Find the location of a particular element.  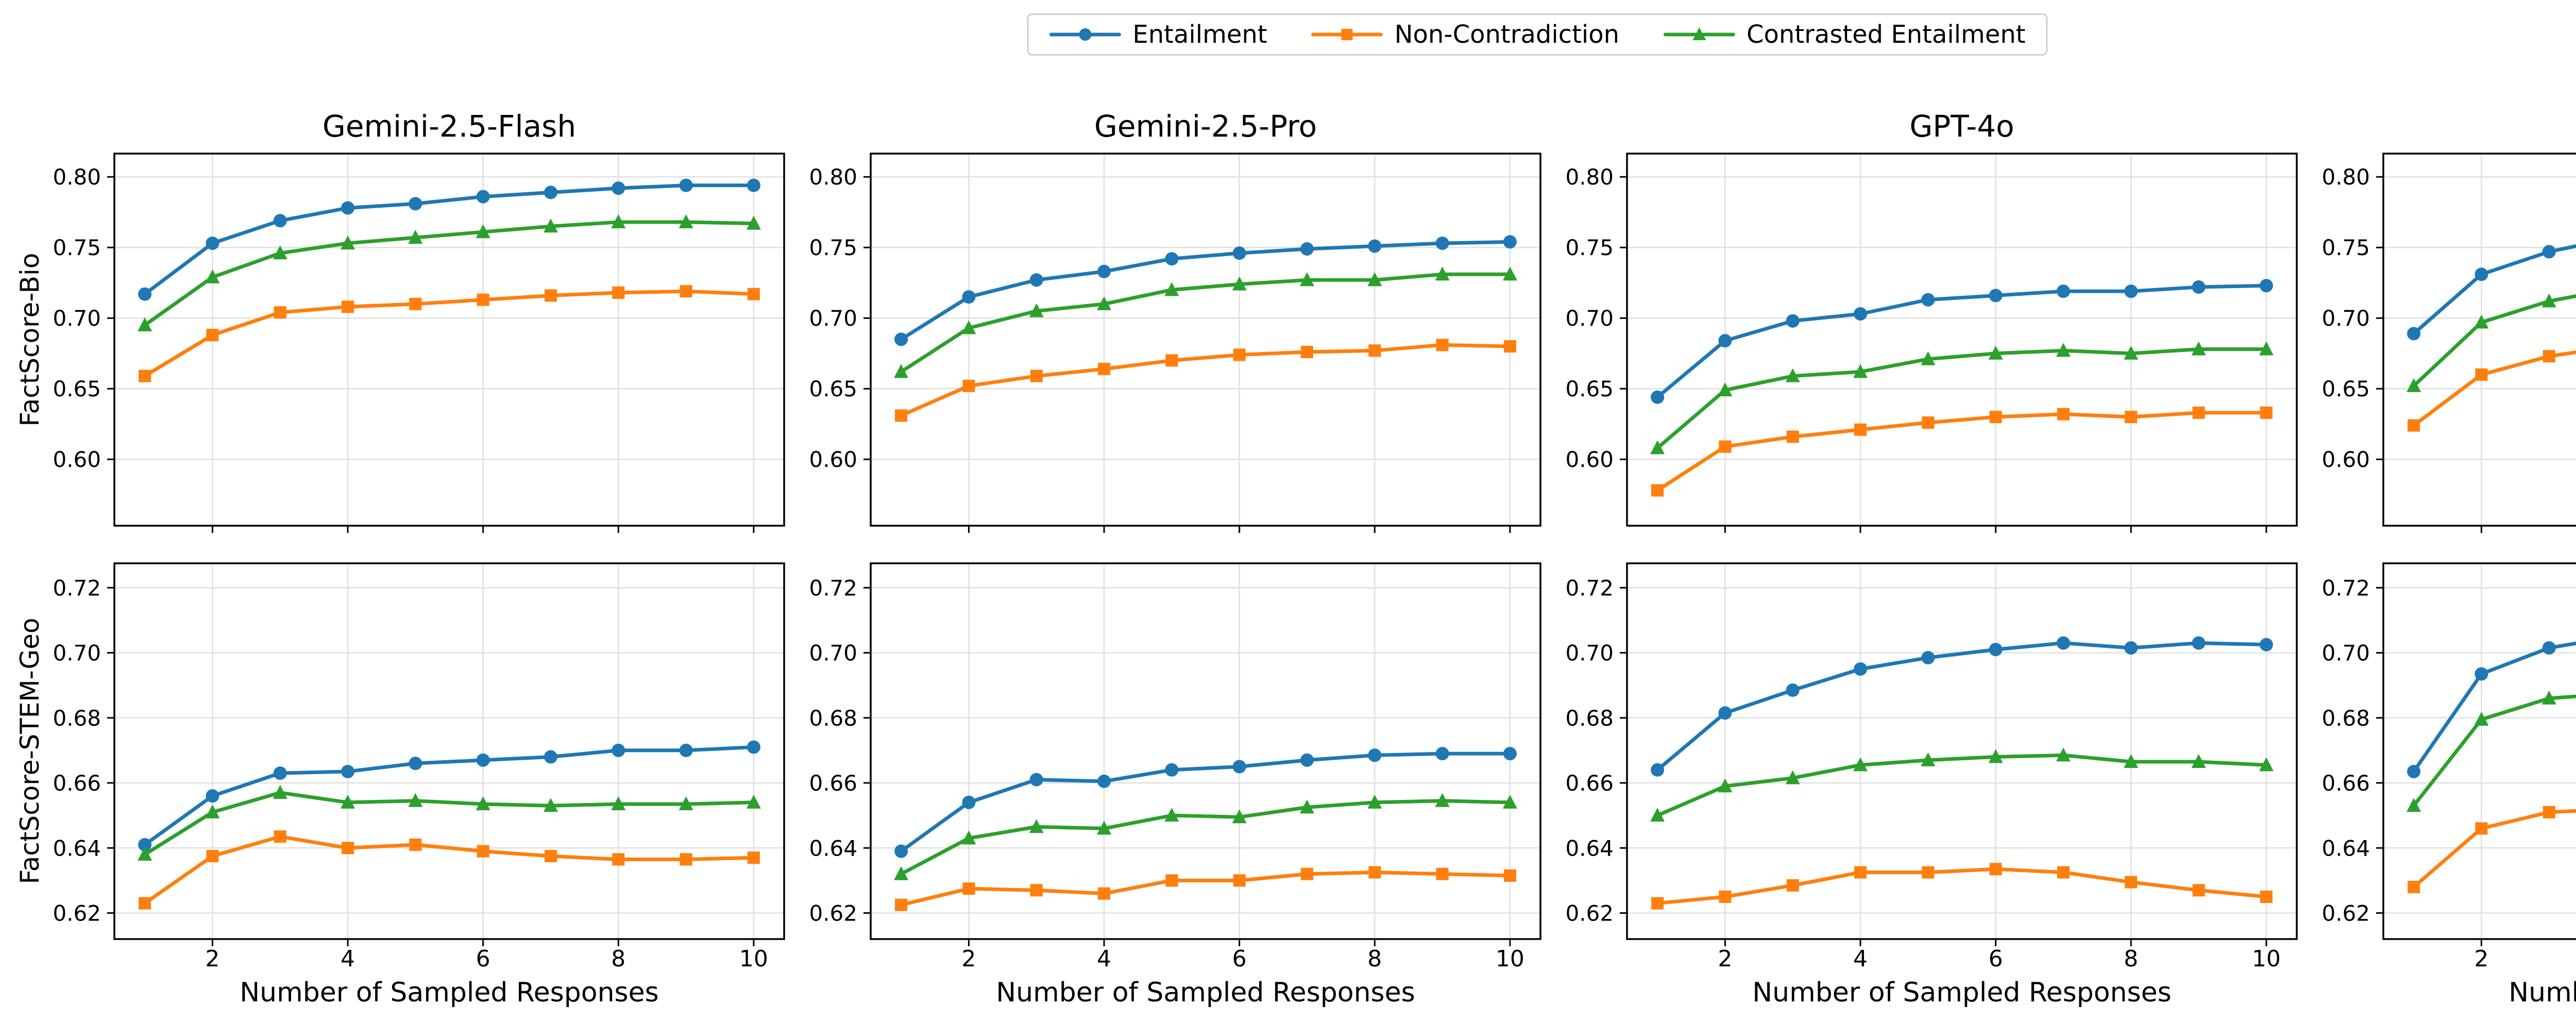

y-tick-label: 0.62 is located at coordinates (1589, 913).